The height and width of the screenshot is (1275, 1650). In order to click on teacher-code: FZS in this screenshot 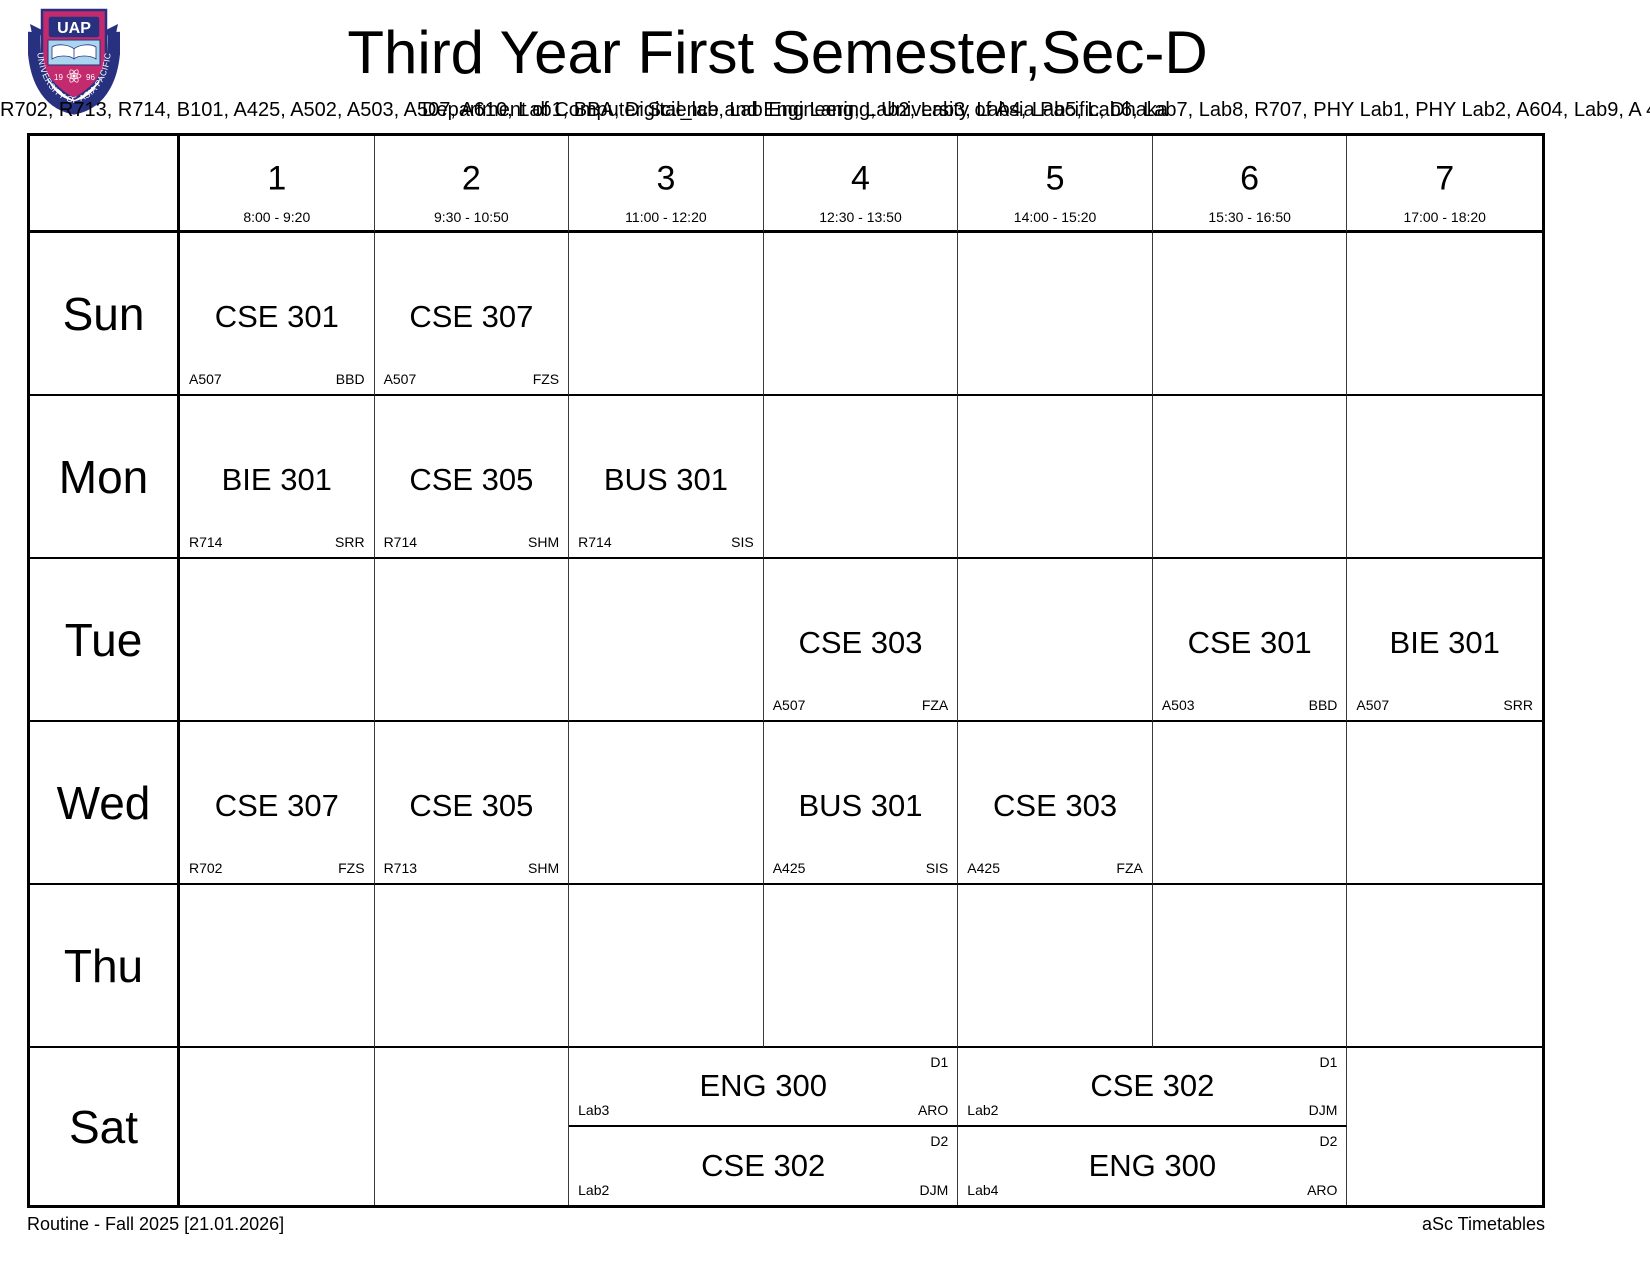, I will do `click(351, 868)`.